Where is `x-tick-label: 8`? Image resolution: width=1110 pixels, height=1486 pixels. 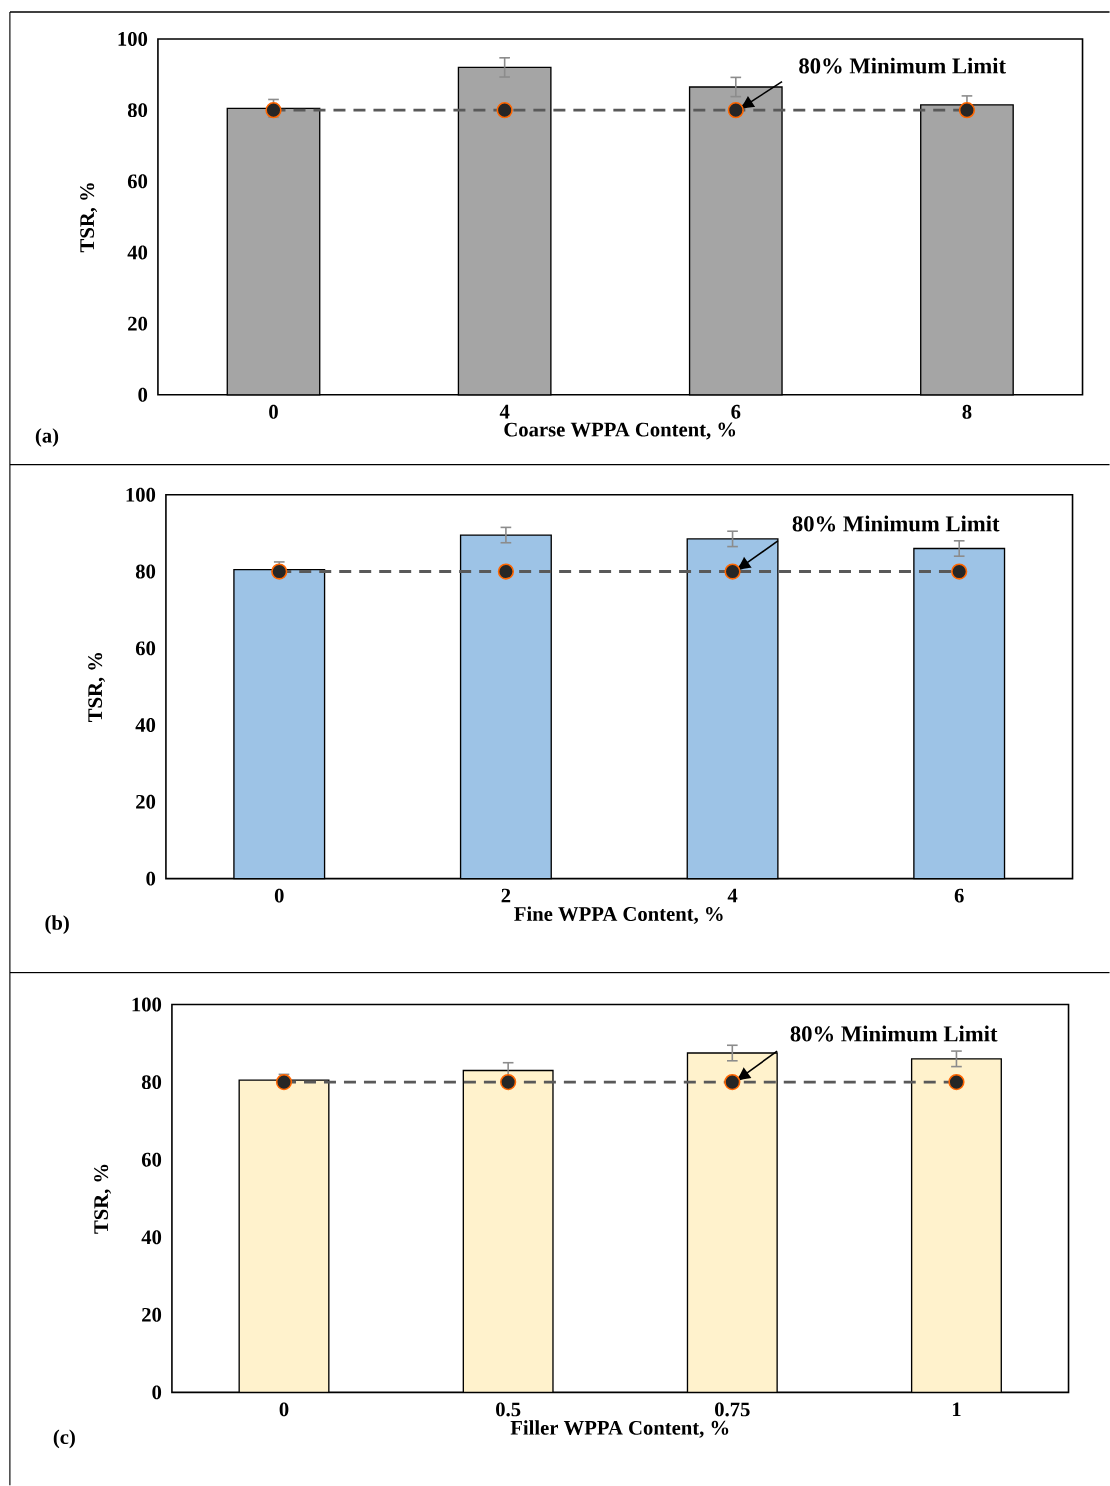
x-tick-label: 8 is located at coordinates (967, 411).